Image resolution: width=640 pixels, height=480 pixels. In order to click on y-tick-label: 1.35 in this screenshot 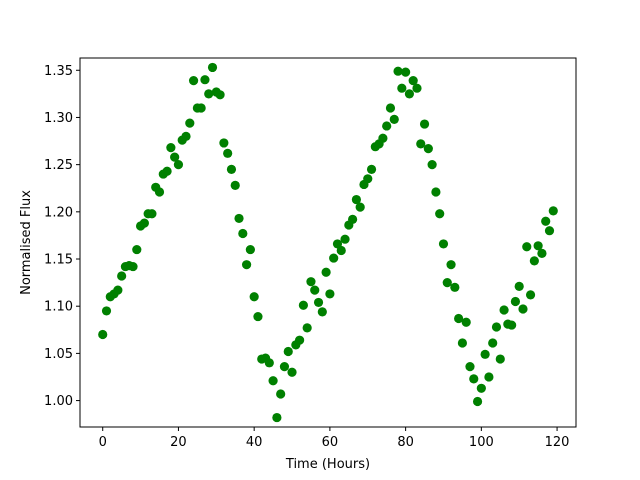, I will do `click(58, 71)`.